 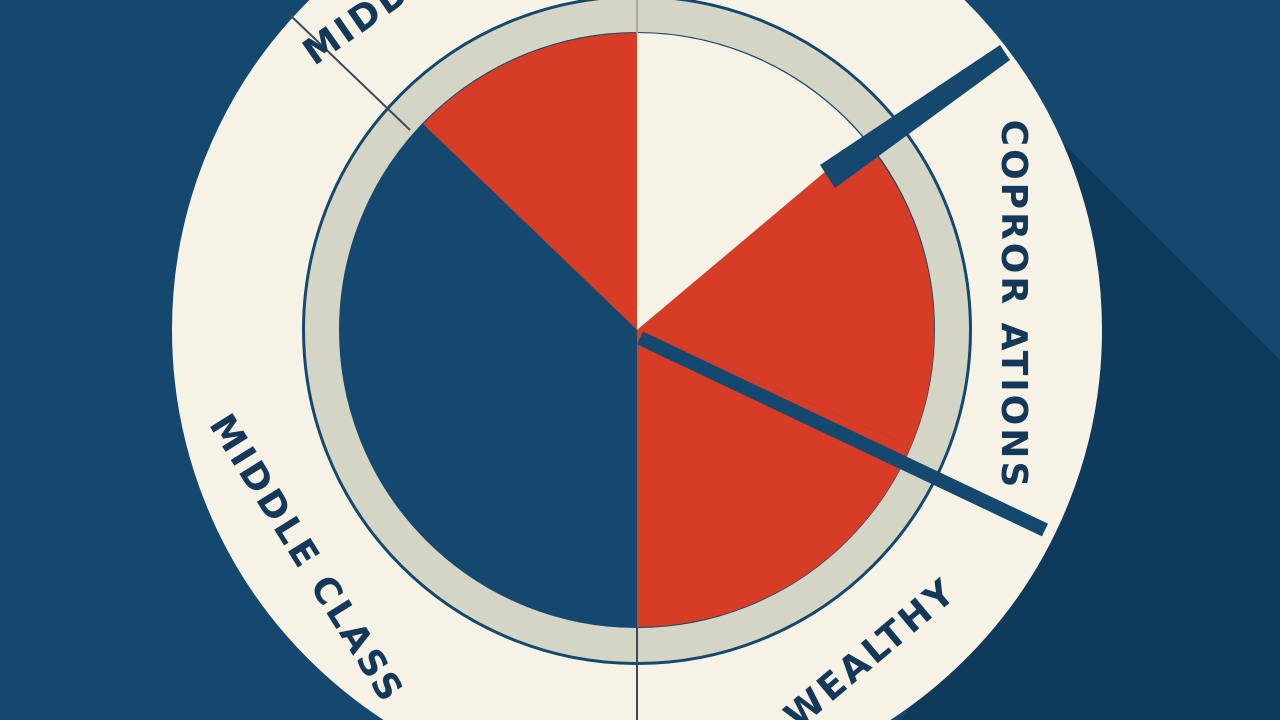 I want to click on right-label: COPROR ATIONS, so click(x=1013, y=305).